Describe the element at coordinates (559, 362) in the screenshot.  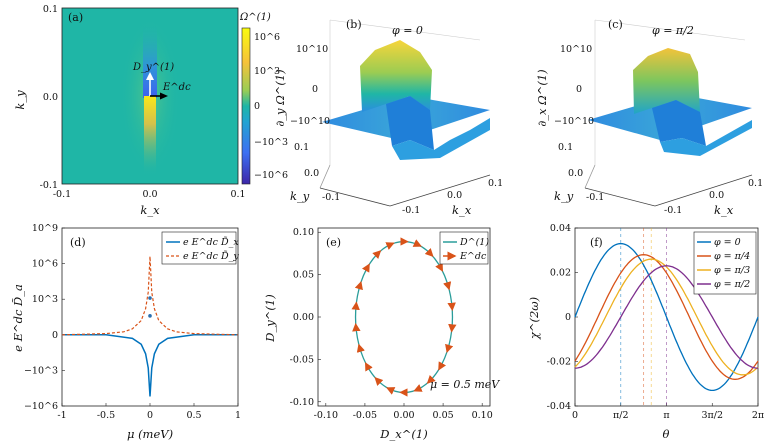
I see `f-ytick-label: -0.02` at that location.